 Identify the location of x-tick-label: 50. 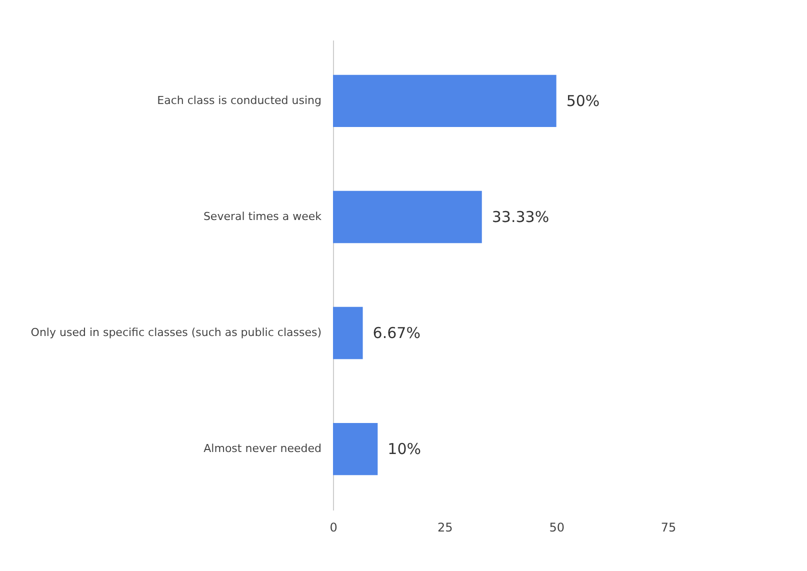
(556, 527).